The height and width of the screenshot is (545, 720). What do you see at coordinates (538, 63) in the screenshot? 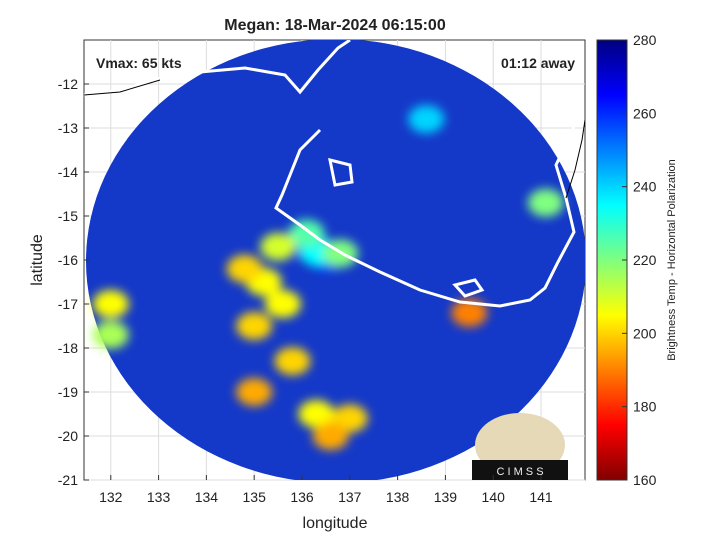
I see `annotation: 01:12 away` at bounding box center [538, 63].